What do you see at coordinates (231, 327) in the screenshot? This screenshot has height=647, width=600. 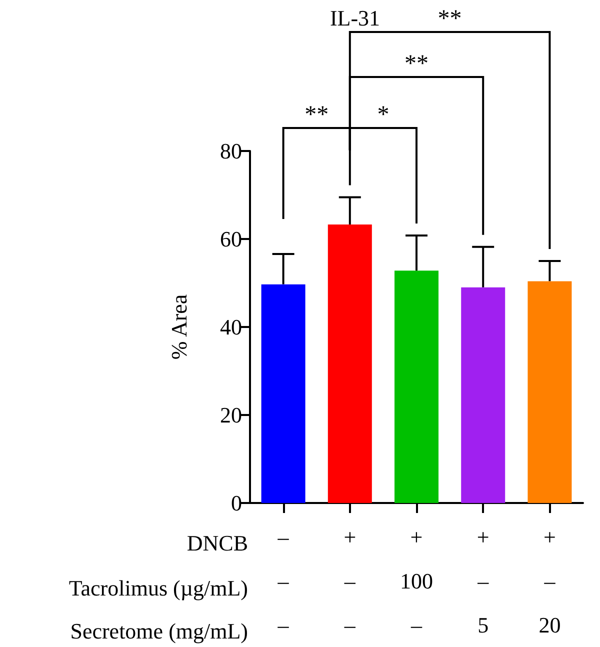 I see `y-tick-label: 40` at bounding box center [231, 327].